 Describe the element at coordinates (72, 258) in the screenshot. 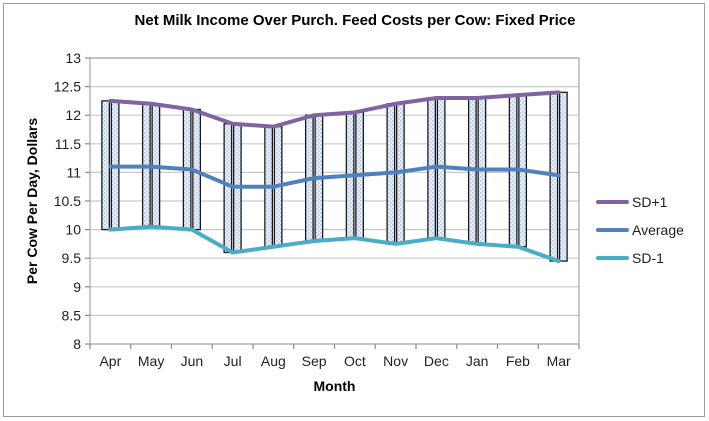

I see `y-tick-label: 9.5` at that location.